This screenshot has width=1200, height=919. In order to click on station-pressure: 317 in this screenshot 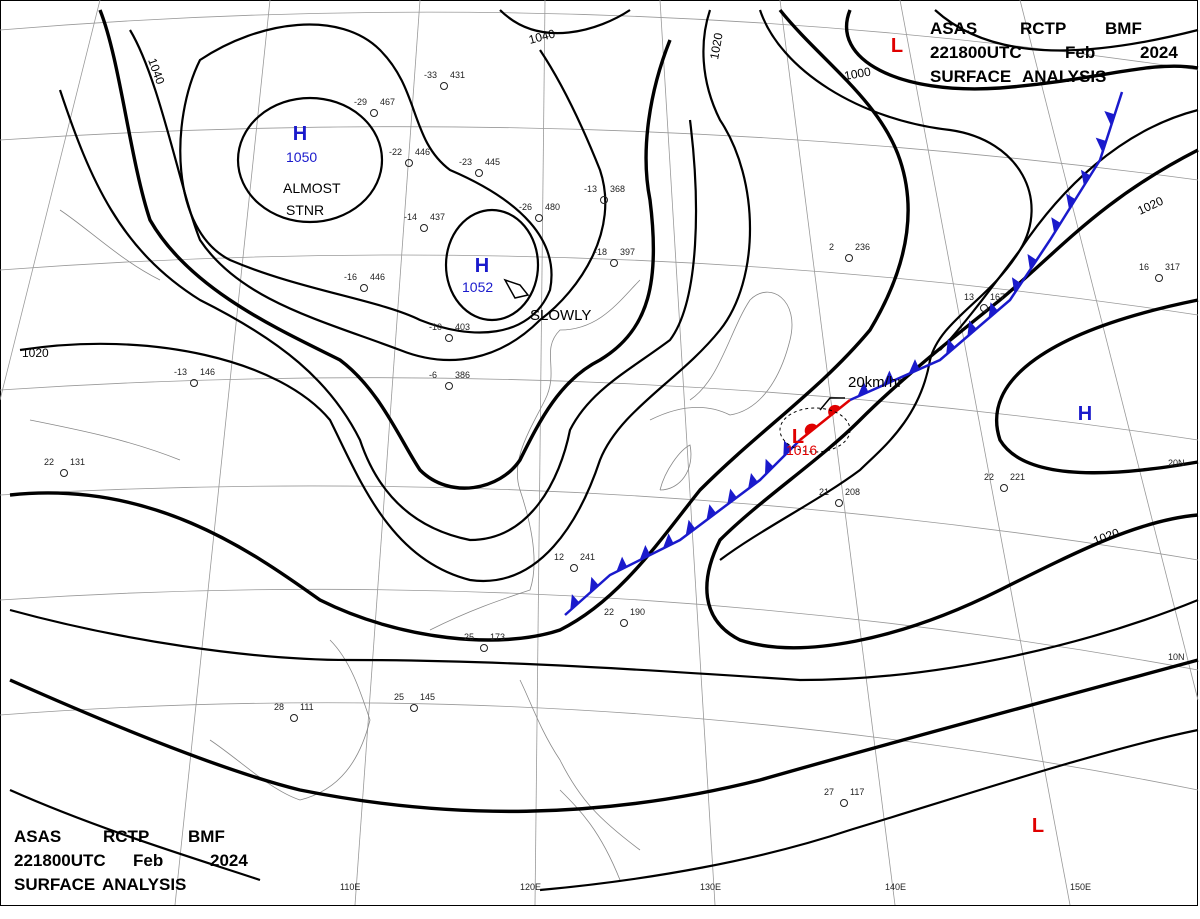, I will do `click(1172, 267)`.